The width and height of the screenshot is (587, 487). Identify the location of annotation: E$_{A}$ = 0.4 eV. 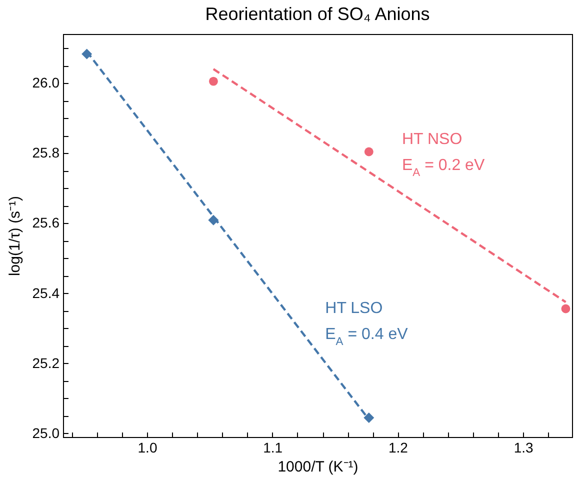
(366, 337).